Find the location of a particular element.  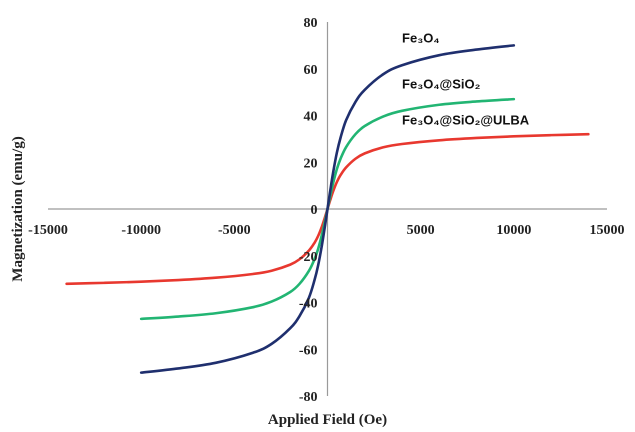

y-tick-label: 80 is located at coordinates (311, 23).